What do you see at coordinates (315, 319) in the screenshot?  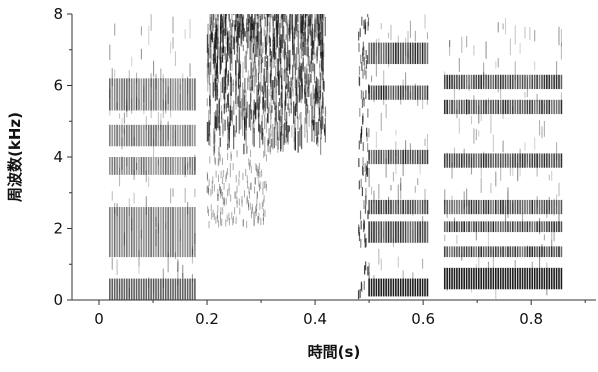 I see `x-tick-label: 0.4` at bounding box center [315, 319].